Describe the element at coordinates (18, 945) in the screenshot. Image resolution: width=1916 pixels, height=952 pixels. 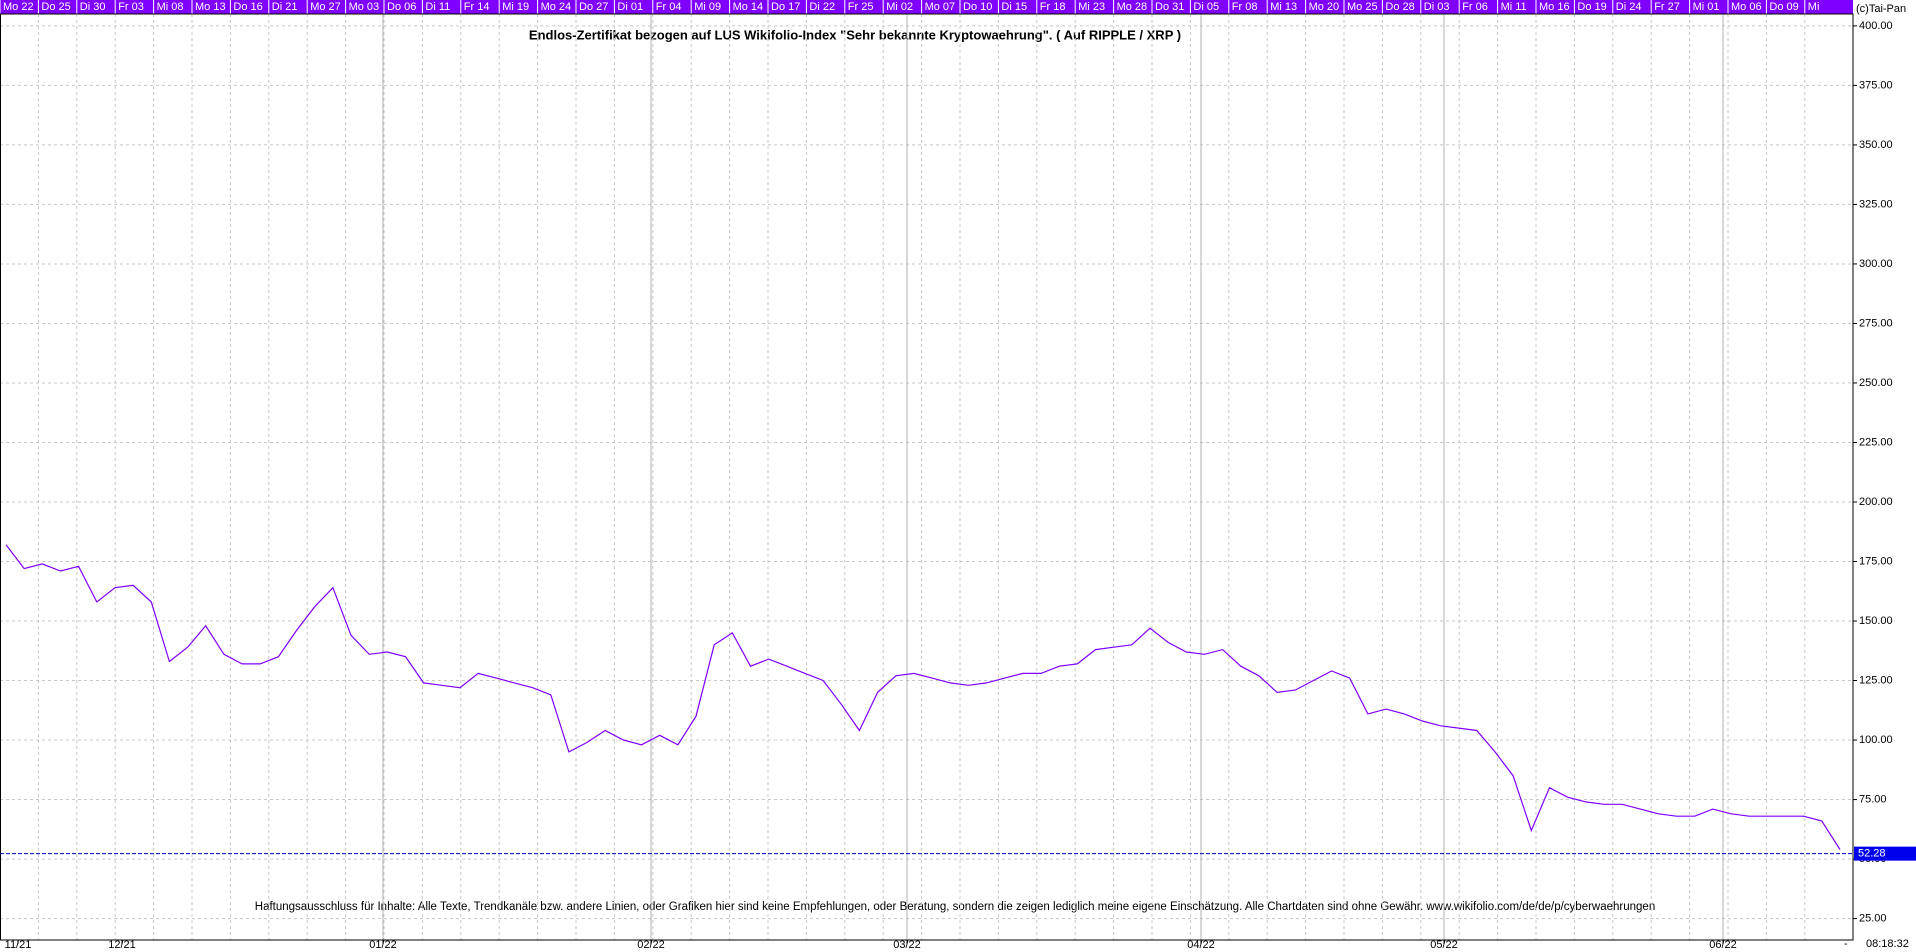
I see `x-tick-label: 11/21` at that location.